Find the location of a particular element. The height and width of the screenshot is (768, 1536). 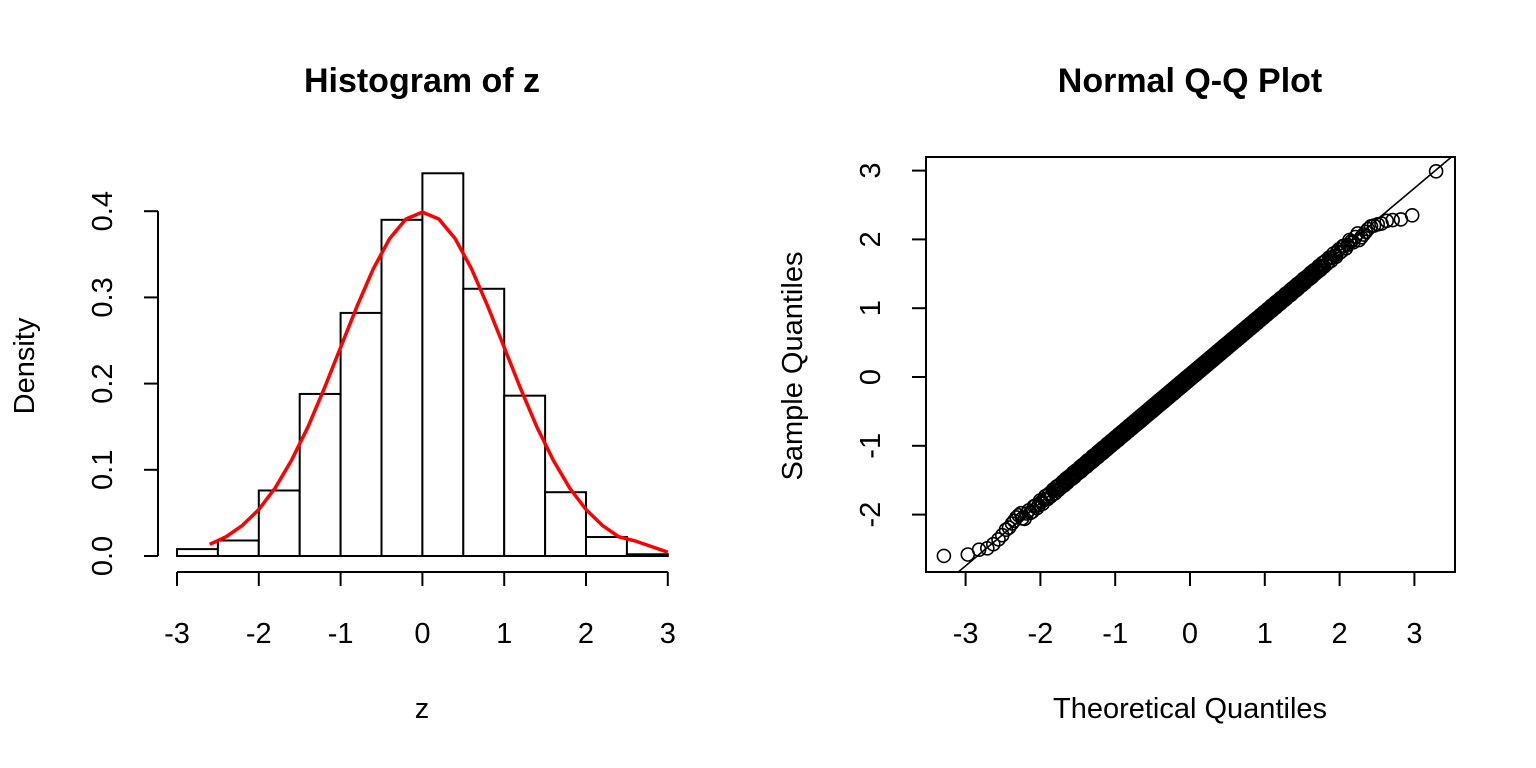

density-curve-group is located at coordinates (438, 382).